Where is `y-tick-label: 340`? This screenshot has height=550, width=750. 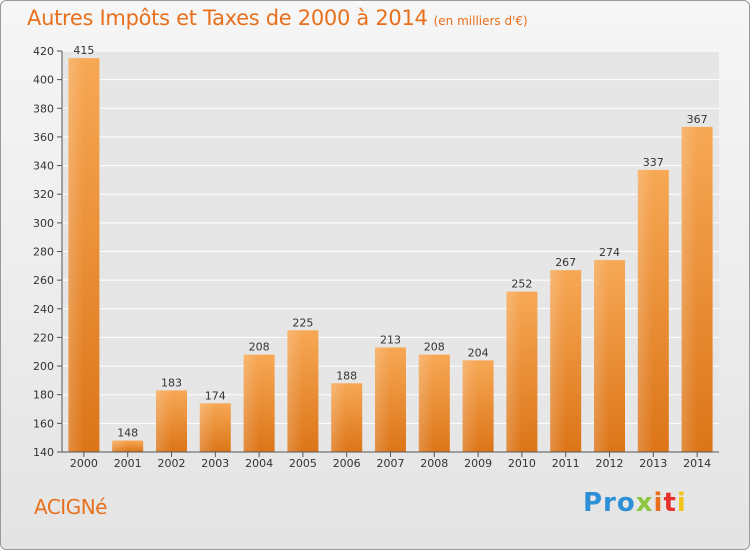 y-tick-label: 340 is located at coordinates (43, 166).